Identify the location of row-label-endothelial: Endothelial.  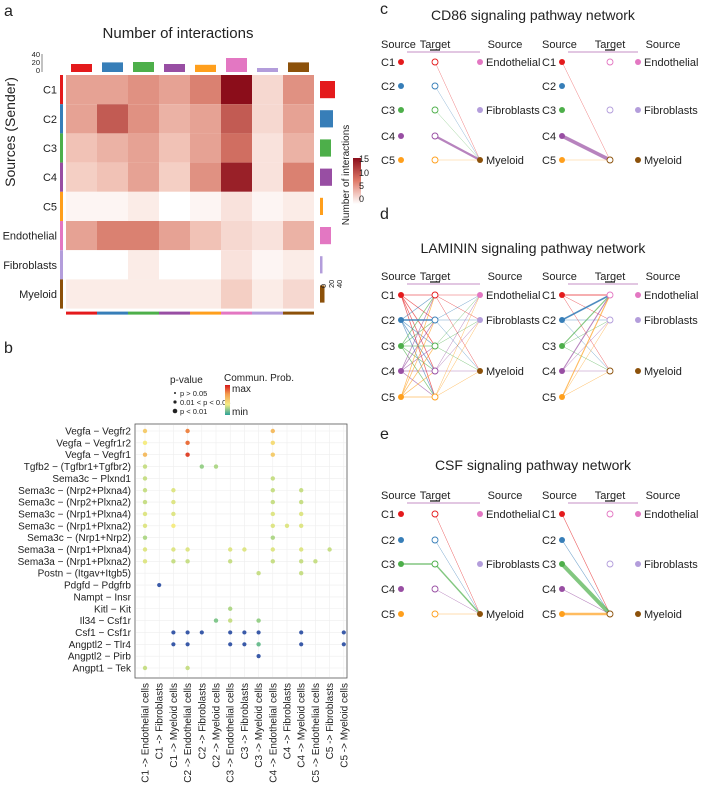
(30, 237).